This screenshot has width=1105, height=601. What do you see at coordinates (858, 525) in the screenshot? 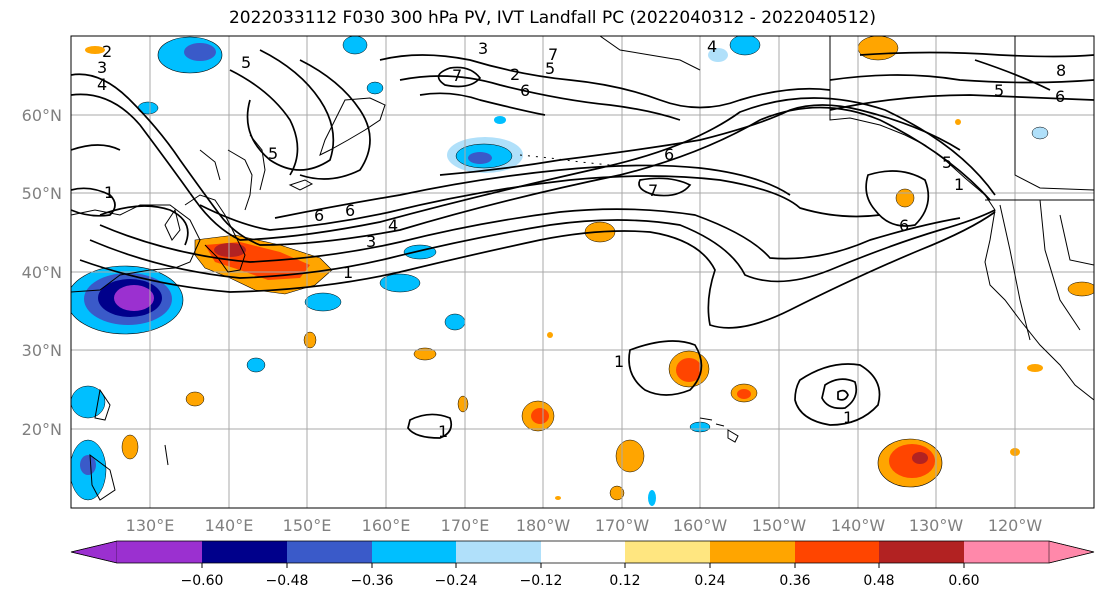
I see `lon-label: 140°W` at bounding box center [858, 525].